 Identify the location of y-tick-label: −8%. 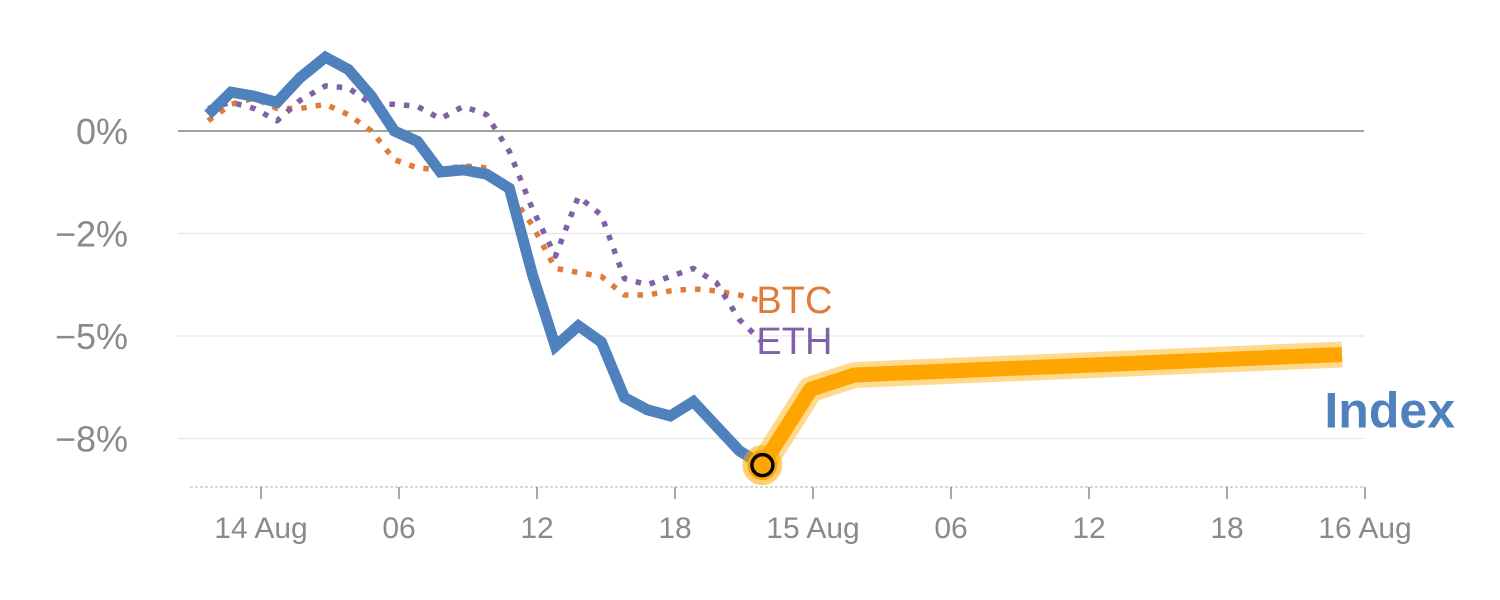
(91, 439).